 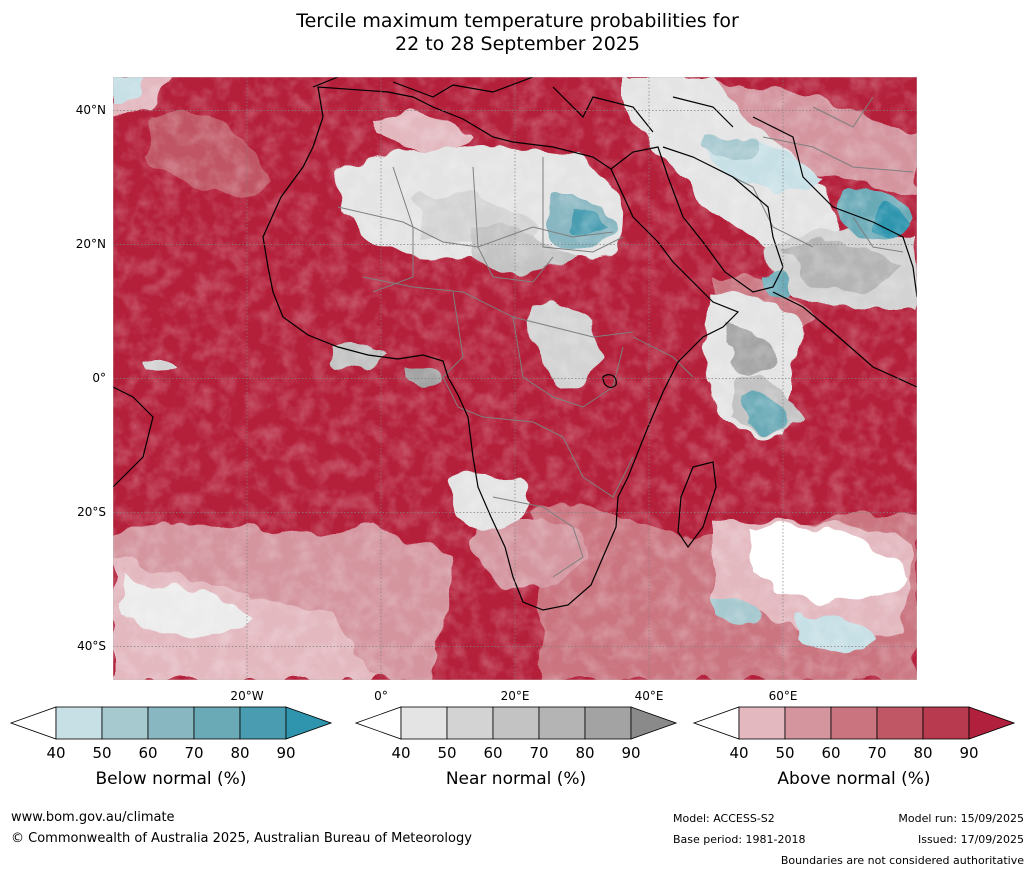 What do you see at coordinates (90, 243) in the screenshot?
I see `lat-label-20n: 20°N` at bounding box center [90, 243].